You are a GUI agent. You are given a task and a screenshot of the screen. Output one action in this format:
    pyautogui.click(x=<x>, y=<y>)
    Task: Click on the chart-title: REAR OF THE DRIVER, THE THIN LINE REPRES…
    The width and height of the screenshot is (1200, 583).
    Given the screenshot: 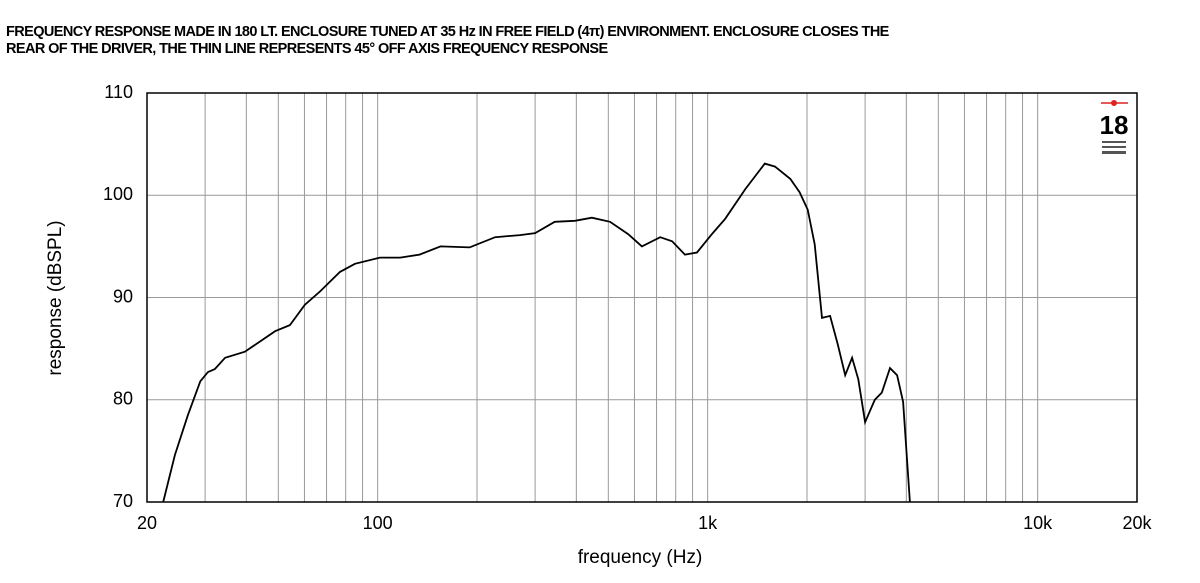 What is the action you would take?
    pyautogui.click(x=307, y=49)
    